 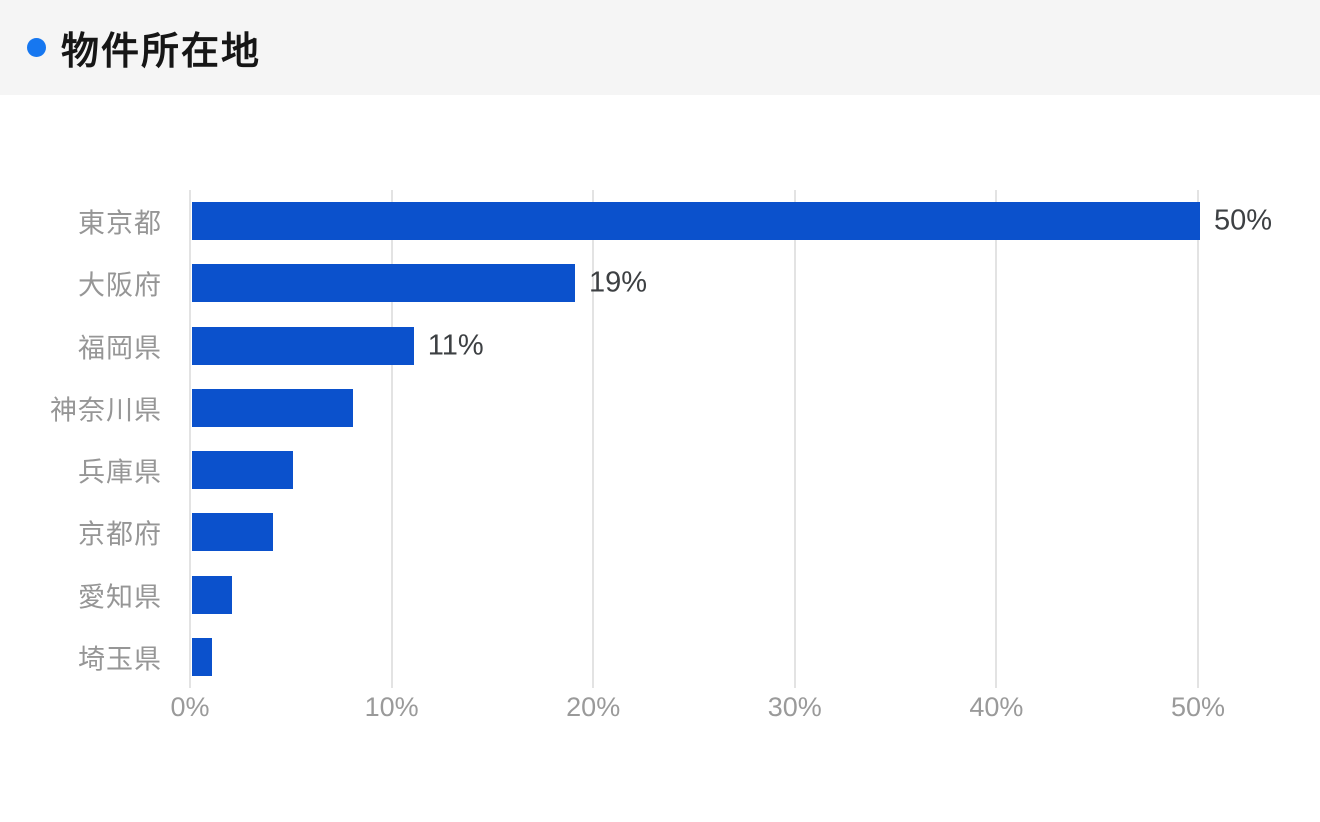 What do you see at coordinates (599, 532) in the screenshot?
I see `chart-row: 京都府` at bounding box center [599, 532].